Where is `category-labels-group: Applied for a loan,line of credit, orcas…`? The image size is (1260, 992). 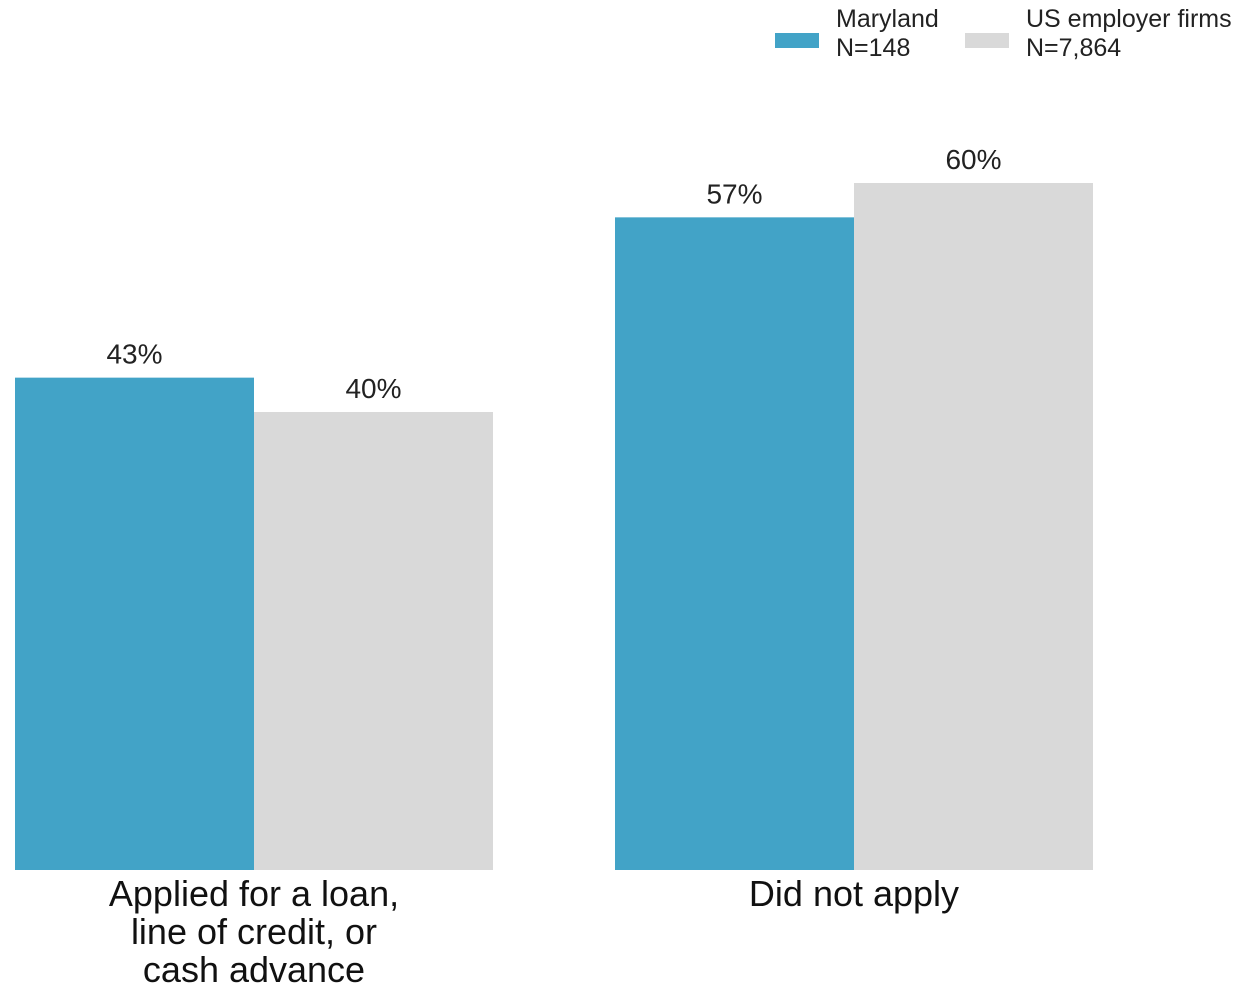 category-labels-group: Applied for a loan,line of credit, orcas… is located at coordinates (534, 931).